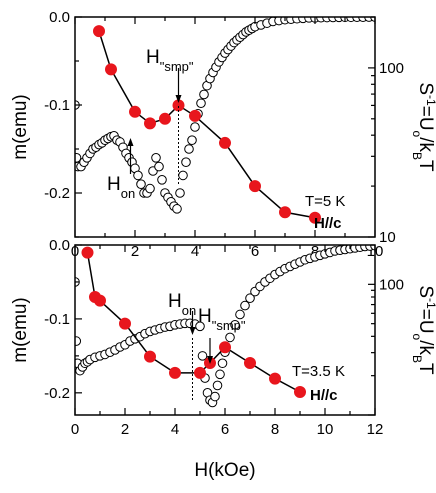 This screenshot has height=493, width=436. I want to click on top-hsmp-arrowhead, so click(178, 99).